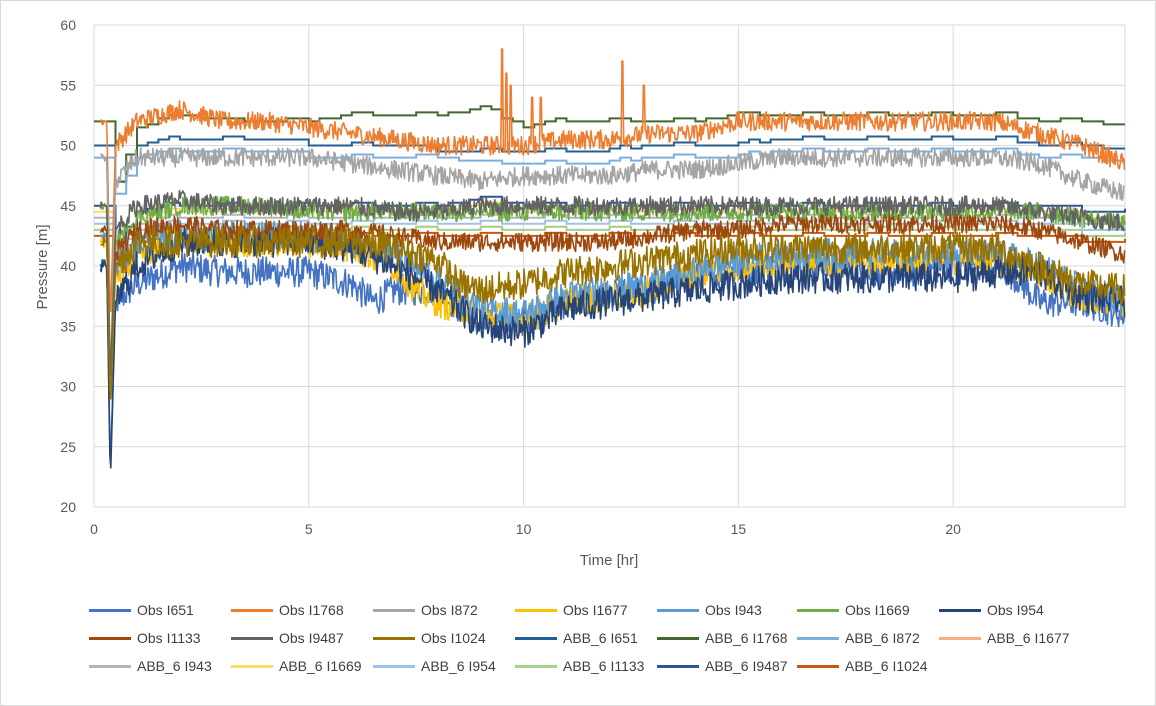 Image resolution: width=1156 pixels, height=706 pixels. What do you see at coordinates (309, 529) in the screenshot?
I see `x-tick-label: 5` at bounding box center [309, 529].